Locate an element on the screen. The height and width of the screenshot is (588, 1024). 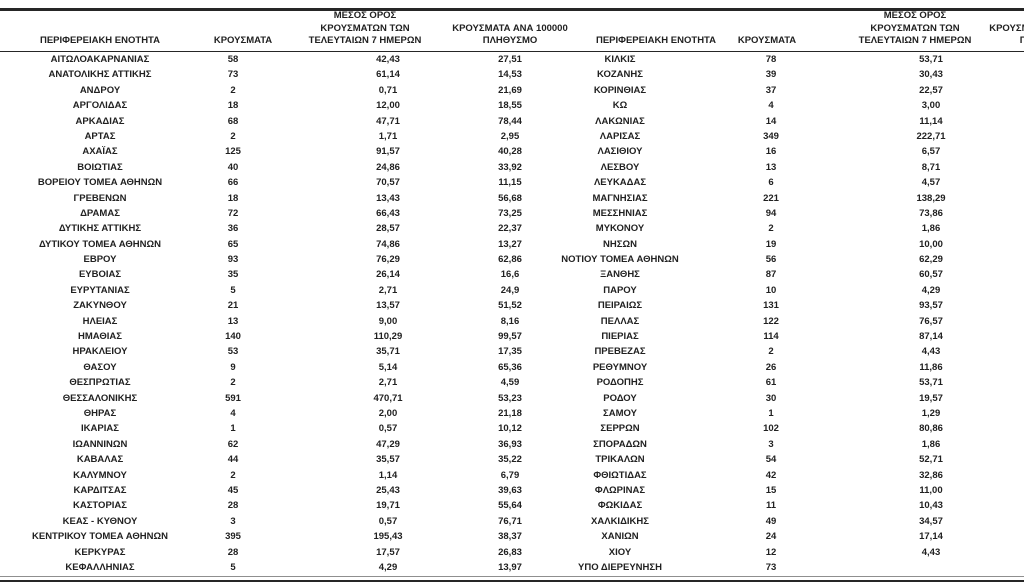
region-cell: ΚΑΡΔΙΤΣΑΣ is located at coordinates (100, 490).